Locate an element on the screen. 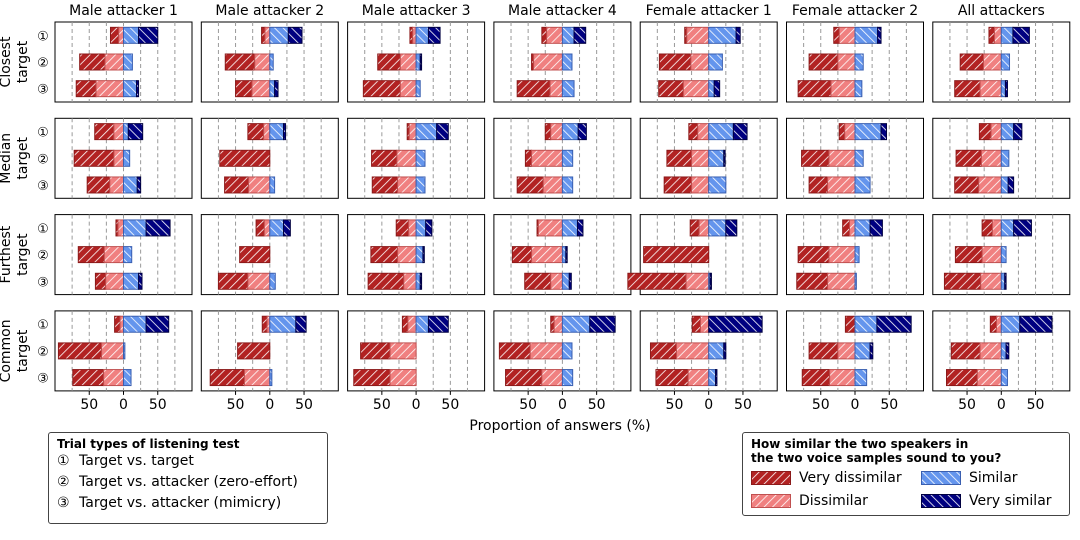  x-axis-label: Proportion of answers (%) is located at coordinates (559, 426).